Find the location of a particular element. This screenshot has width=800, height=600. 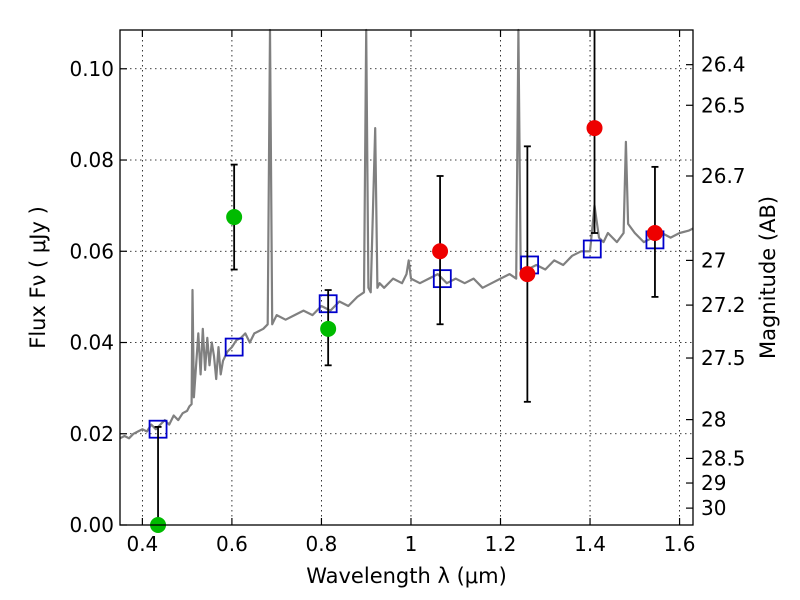

mag-tick-label: 27.5 is located at coordinates (723, 358).